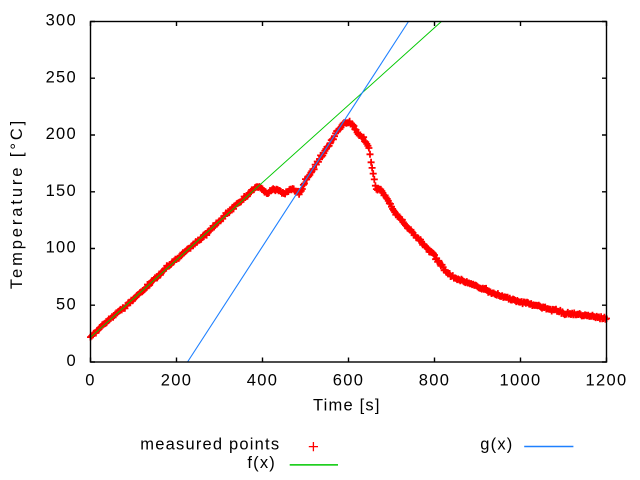  Describe the element at coordinates (607, 380) in the screenshot. I see `svg-text: 1200` at that location.